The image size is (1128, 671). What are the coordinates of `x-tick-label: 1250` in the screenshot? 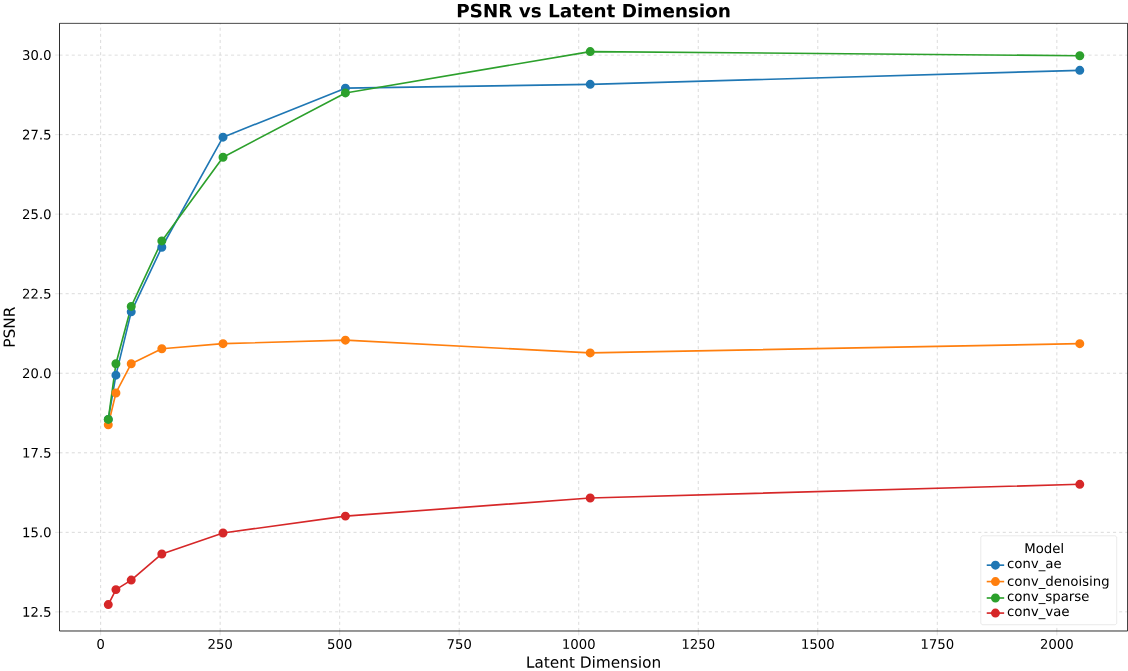 It's located at (698, 643).